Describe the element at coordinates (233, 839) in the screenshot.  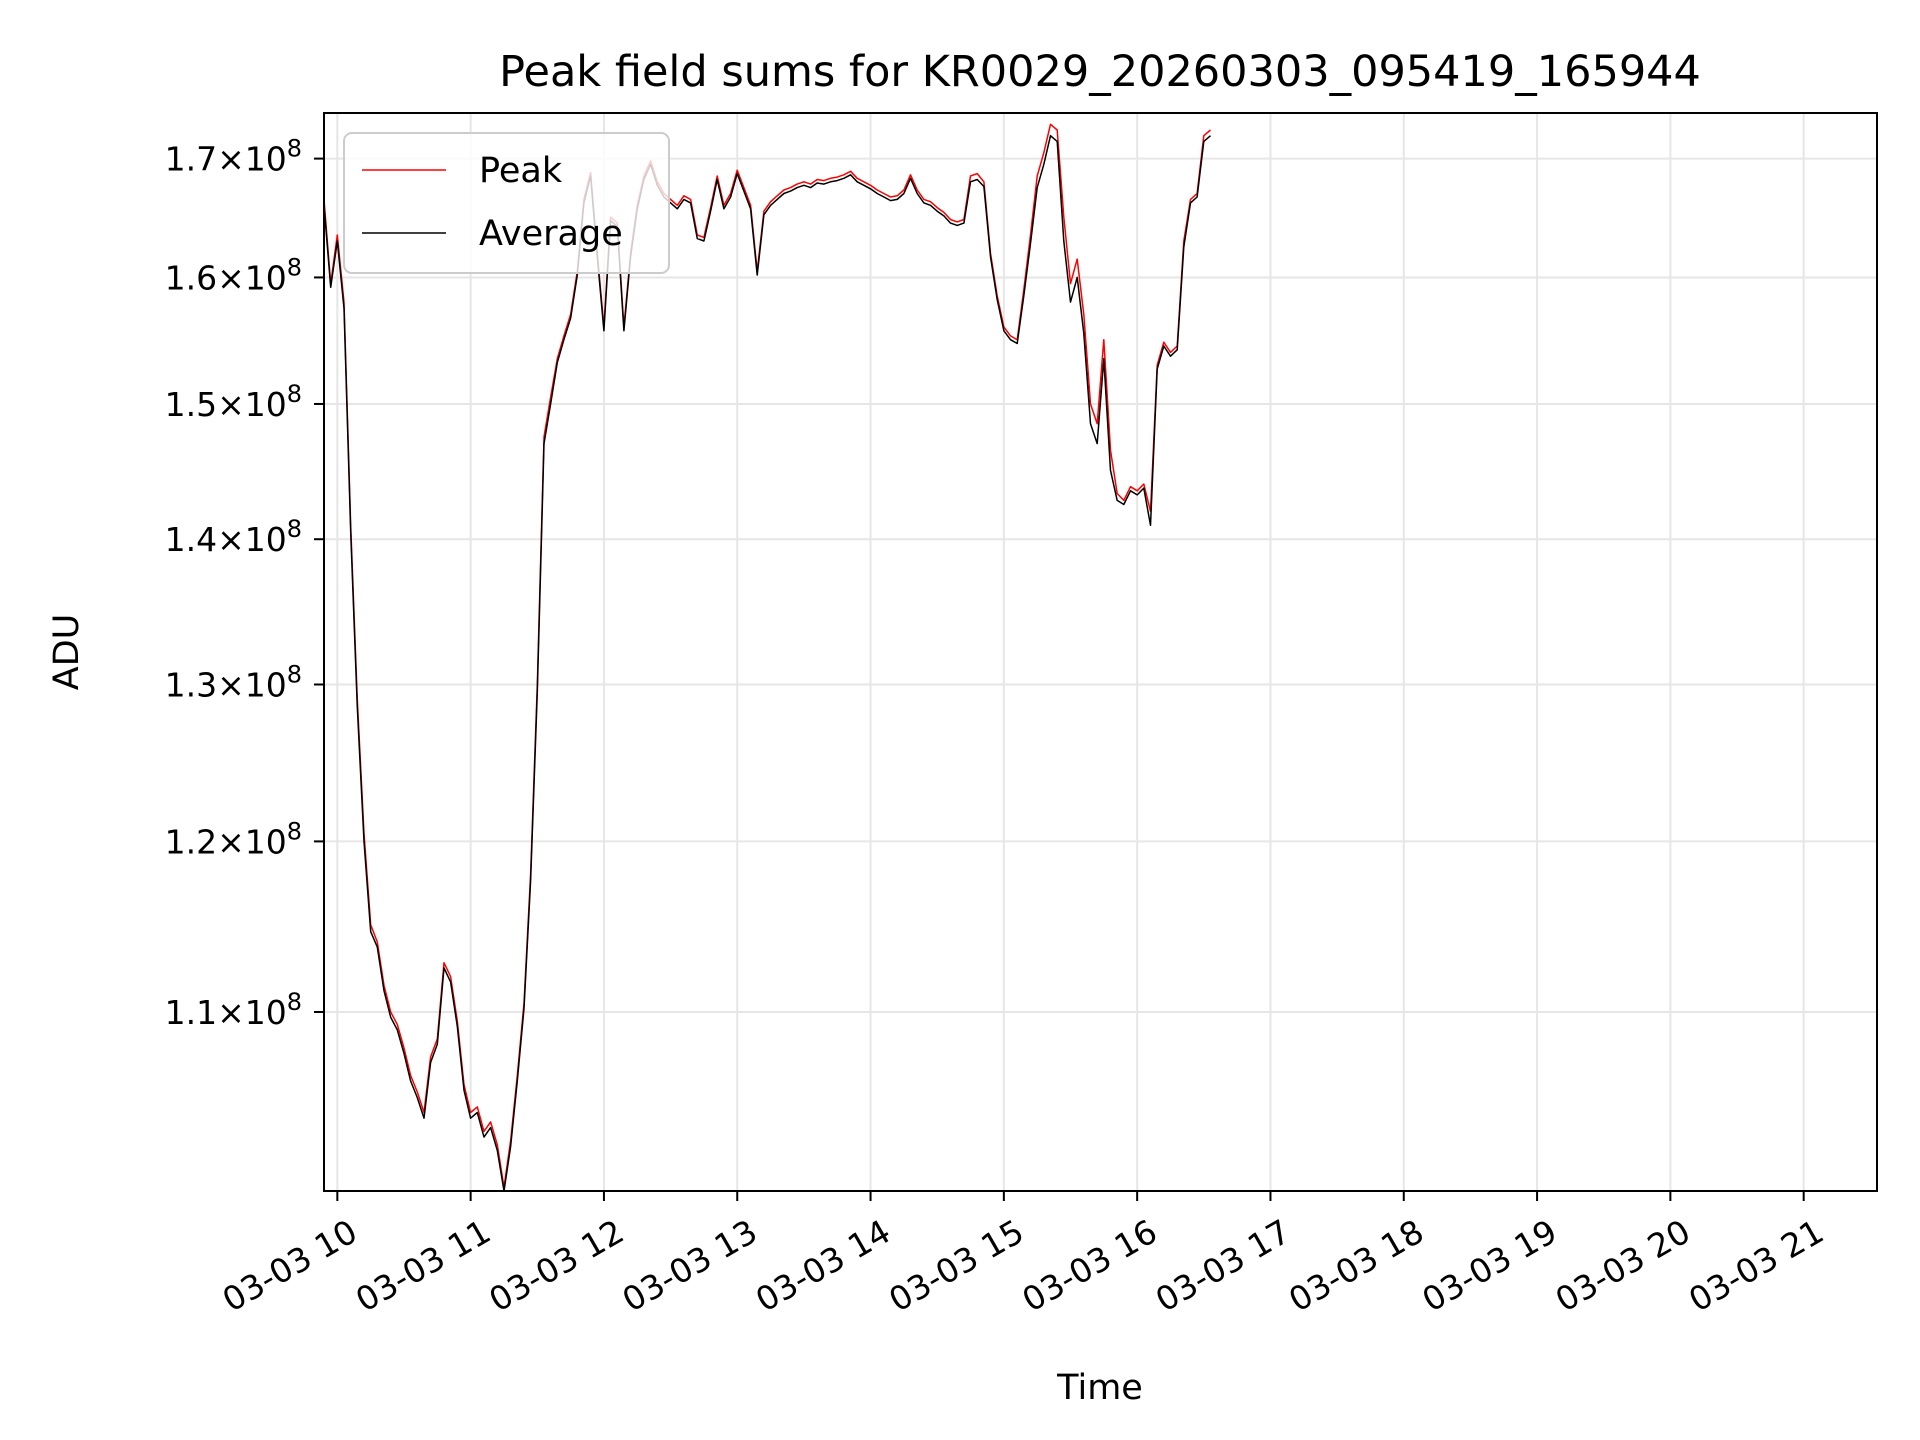
I see `y-tick-label: 1.2×10⁸` at that location.